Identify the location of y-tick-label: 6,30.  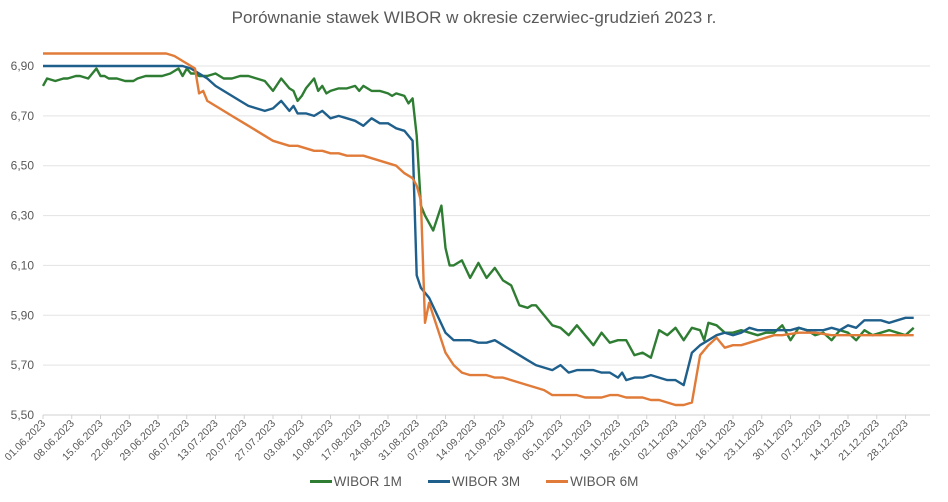
(23, 216).